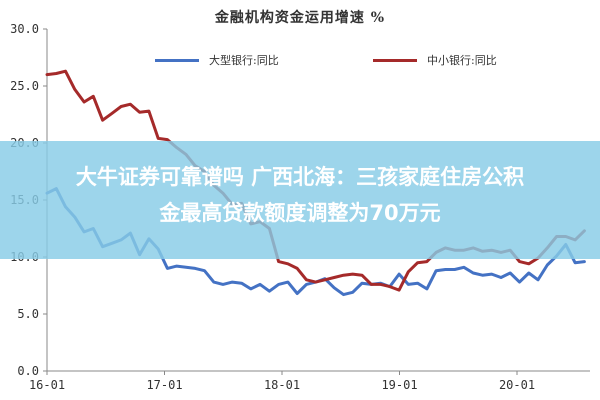 This screenshot has height=400, width=600. I want to click on legend-label-large-banks: 大型银行:同比, so click(244, 60).